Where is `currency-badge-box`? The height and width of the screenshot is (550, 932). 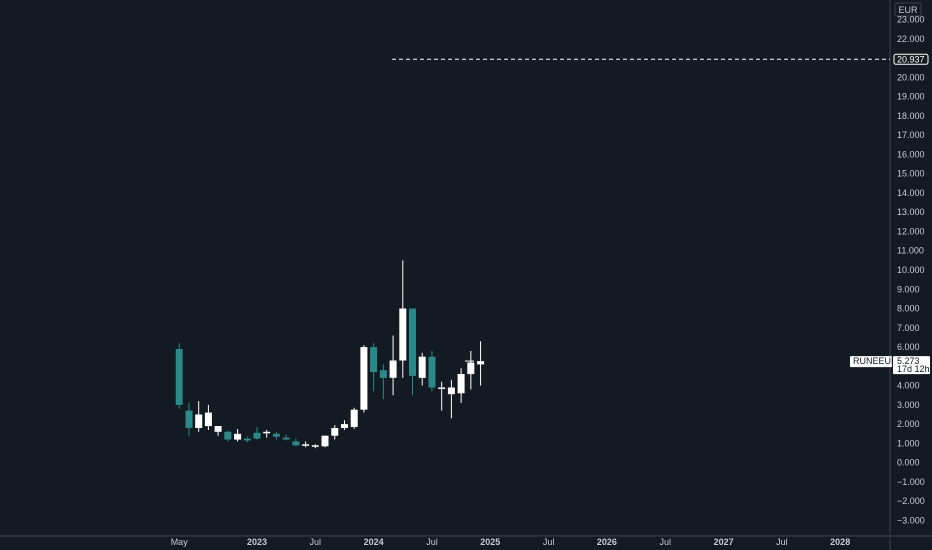
currency-badge-box is located at coordinates (908, 9).